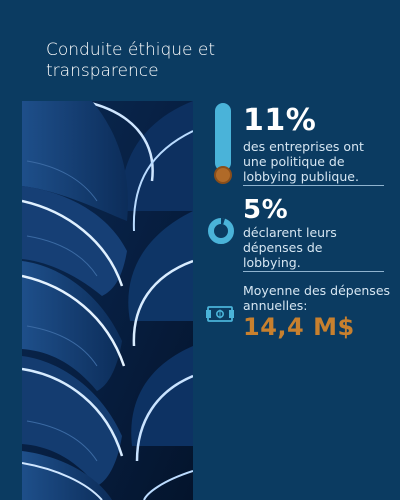  I want to click on stat-value-declared-spending: 5%, so click(266, 210).